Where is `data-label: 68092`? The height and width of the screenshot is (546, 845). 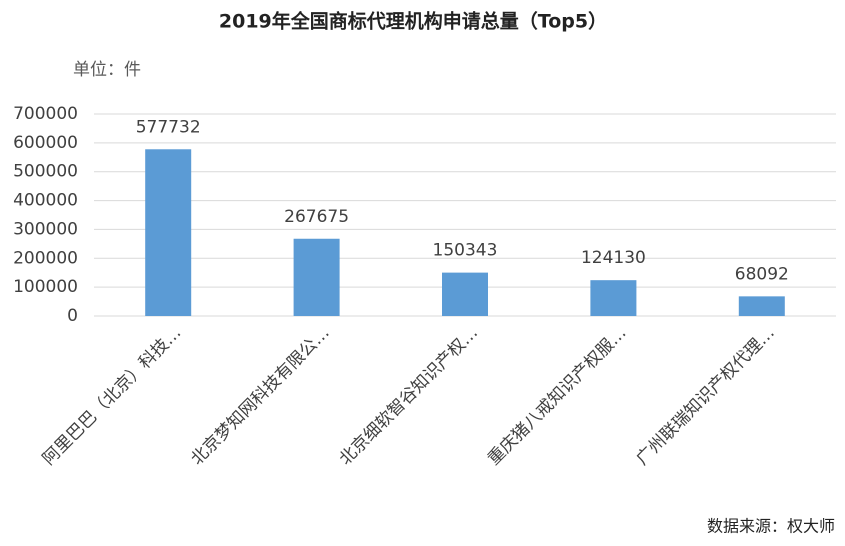
data-label: 68092 is located at coordinates (762, 274).